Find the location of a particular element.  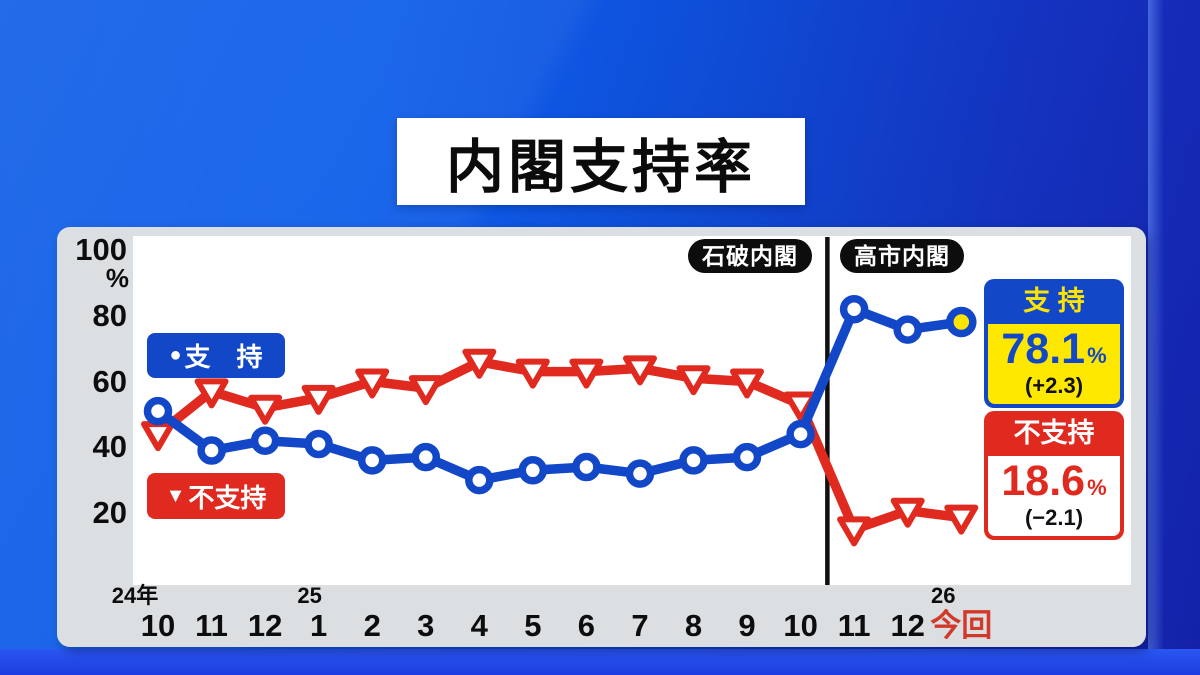

oppose-info-box: 不支持 18.6% (−2.1) is located at coordinates (1054, 476).